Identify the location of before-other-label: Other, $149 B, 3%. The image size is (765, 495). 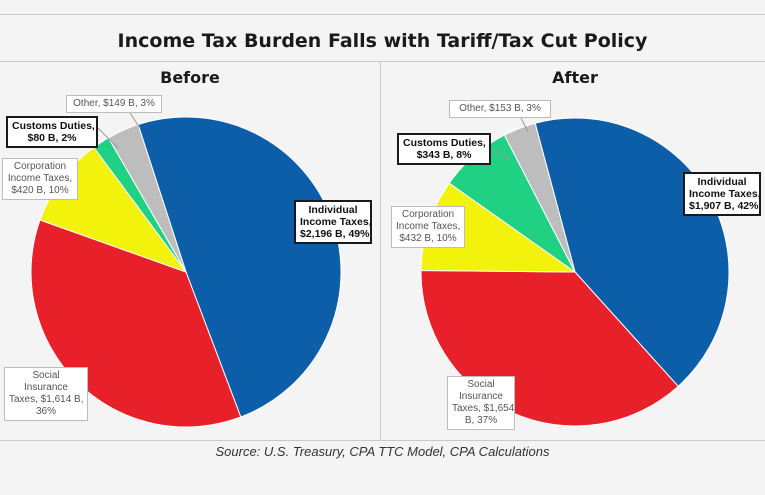
(114, 104).